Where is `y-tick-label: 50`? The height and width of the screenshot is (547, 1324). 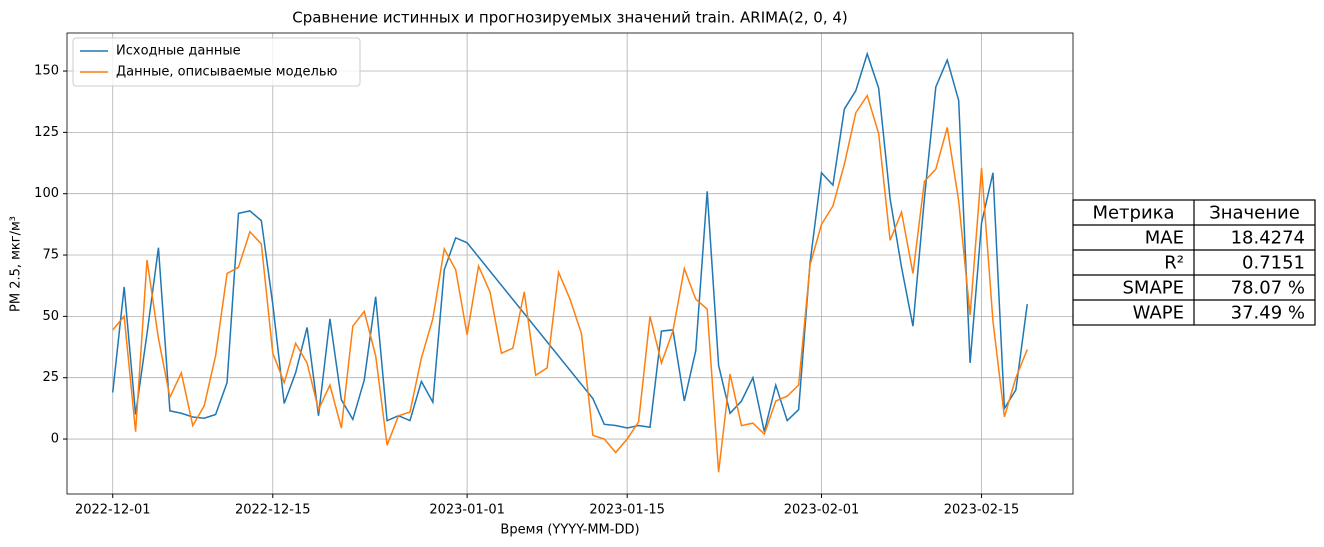
y-tick-label: 50 is located at coordinates (50, 316).